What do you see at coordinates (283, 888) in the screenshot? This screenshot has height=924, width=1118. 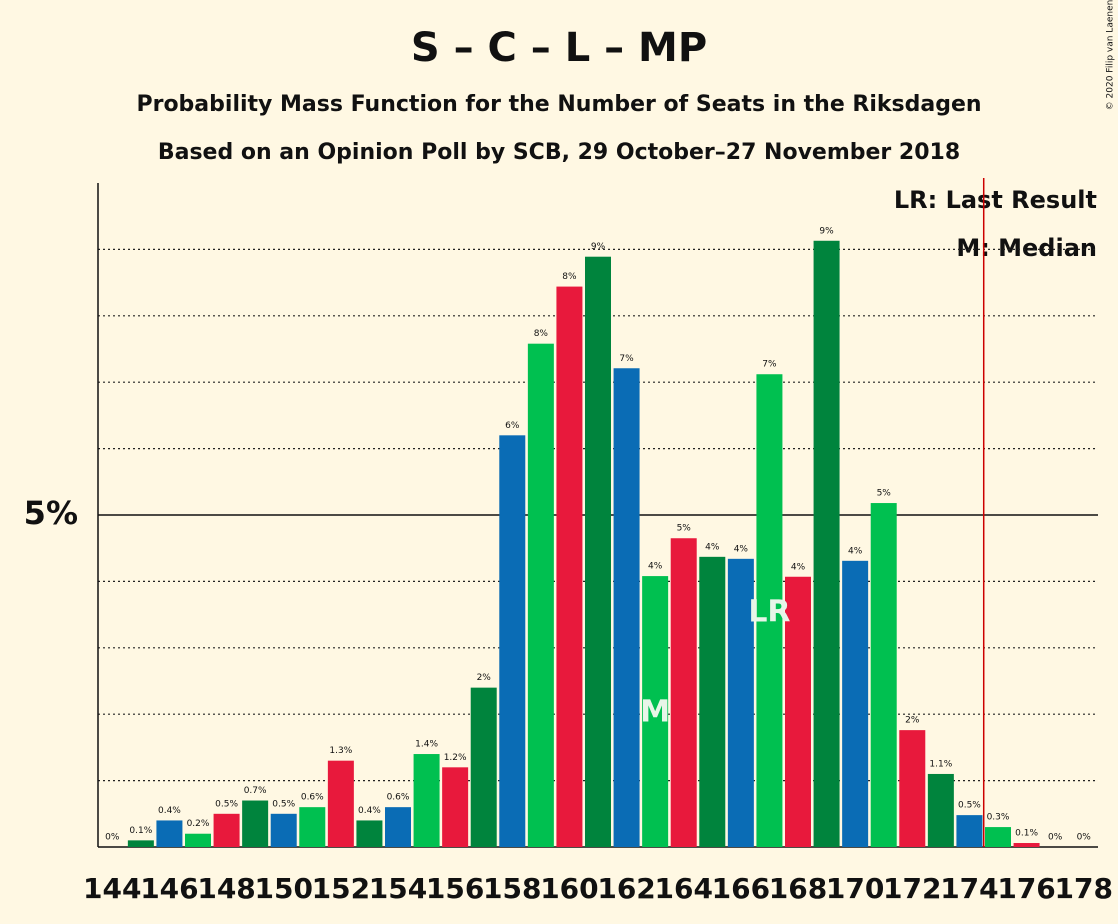 I see `x-tick-label: 150` at bounding box center [283, 888].